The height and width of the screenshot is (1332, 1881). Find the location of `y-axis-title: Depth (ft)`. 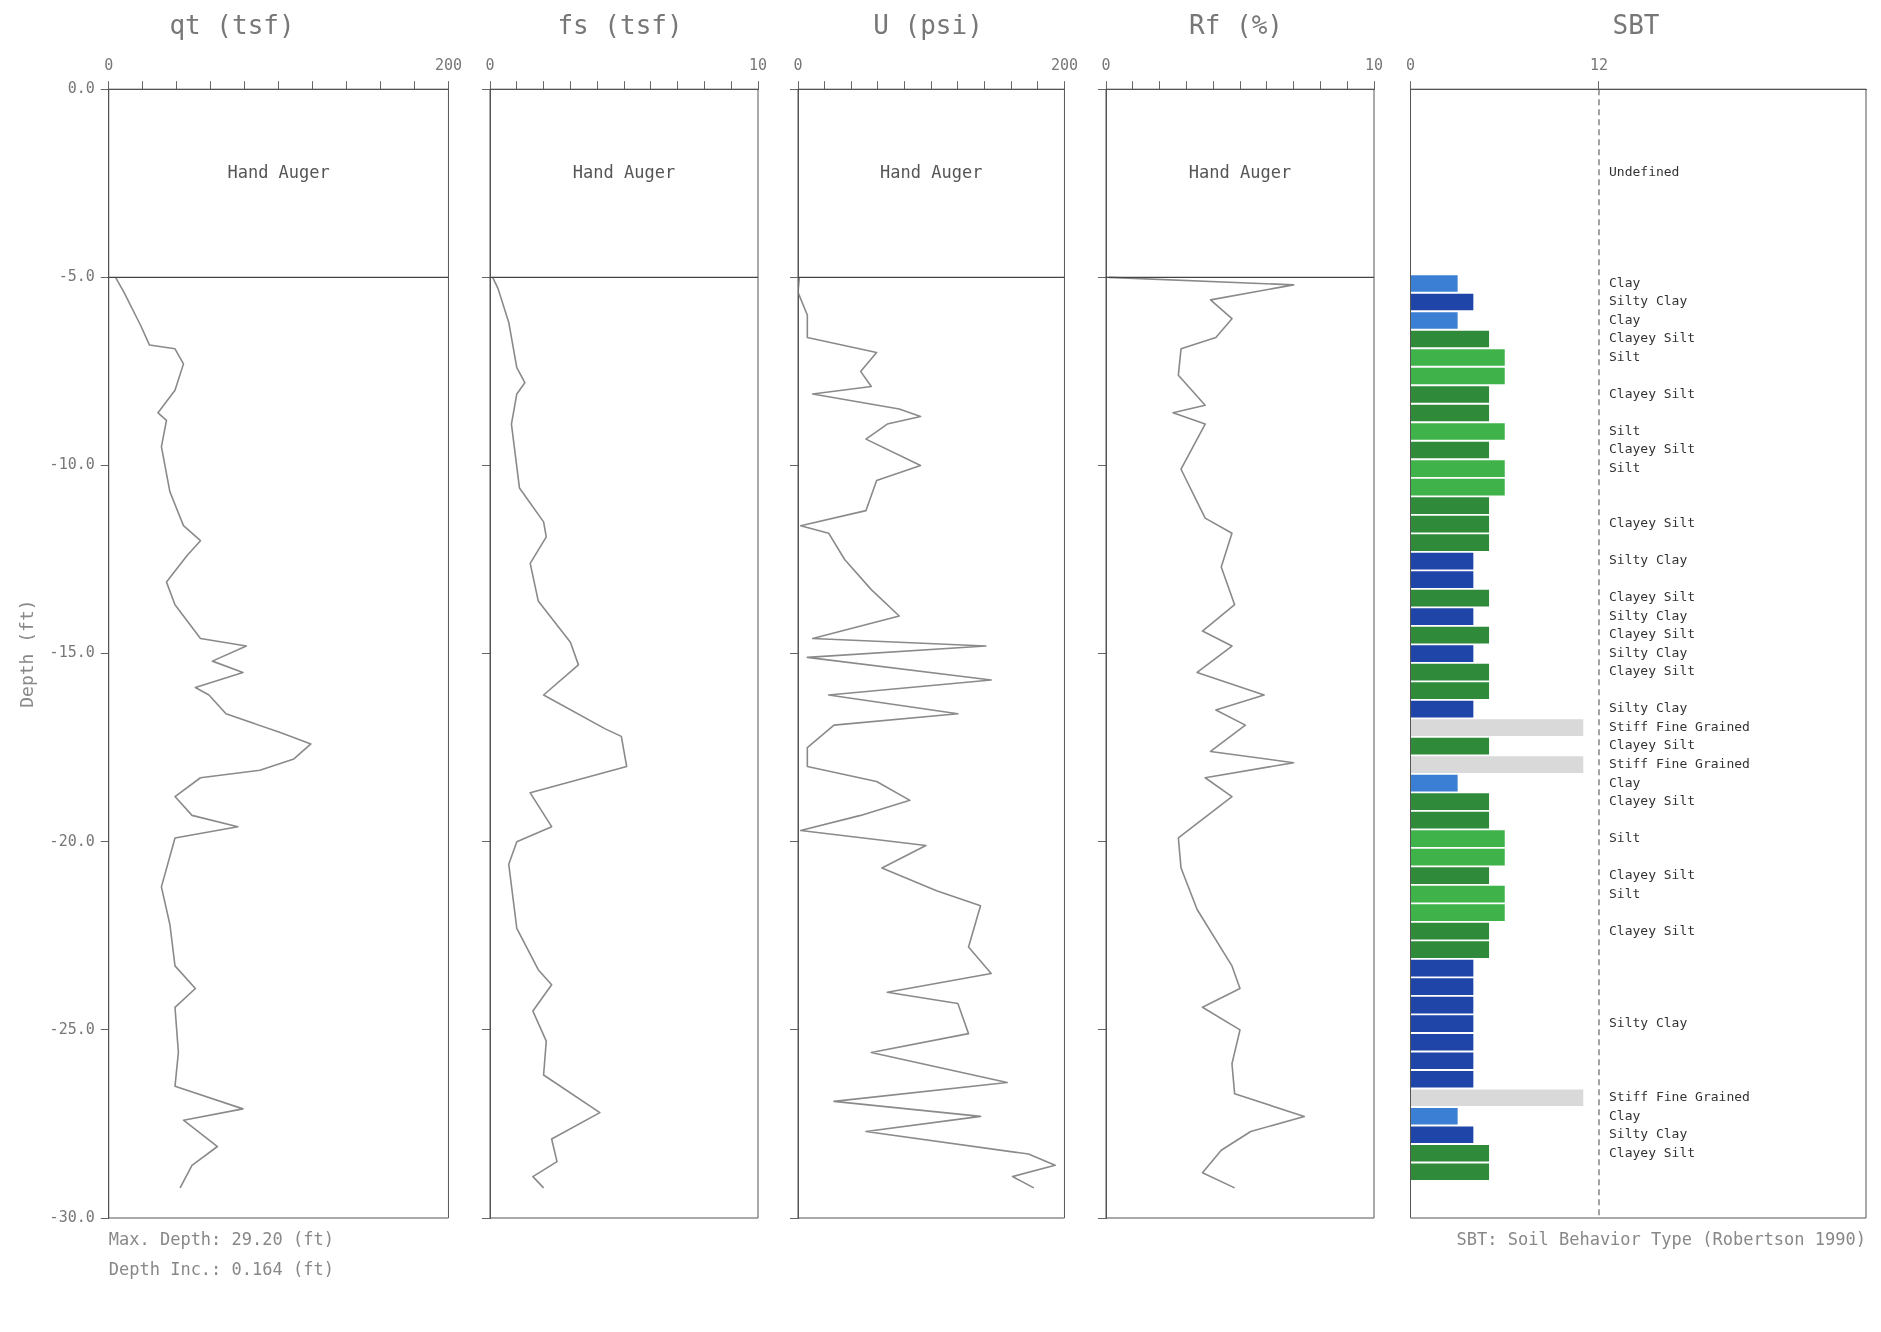

y-axis-title: Depth (ft) is located at coordinates (27, 653).